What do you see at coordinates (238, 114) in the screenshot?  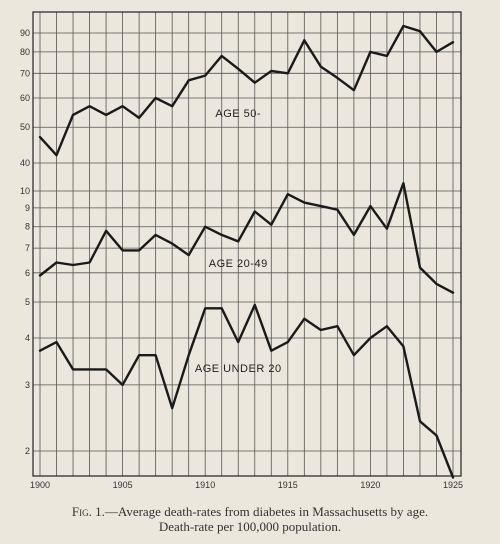 I see `series-label: AGE 50-` at bounding box center [238, 114].